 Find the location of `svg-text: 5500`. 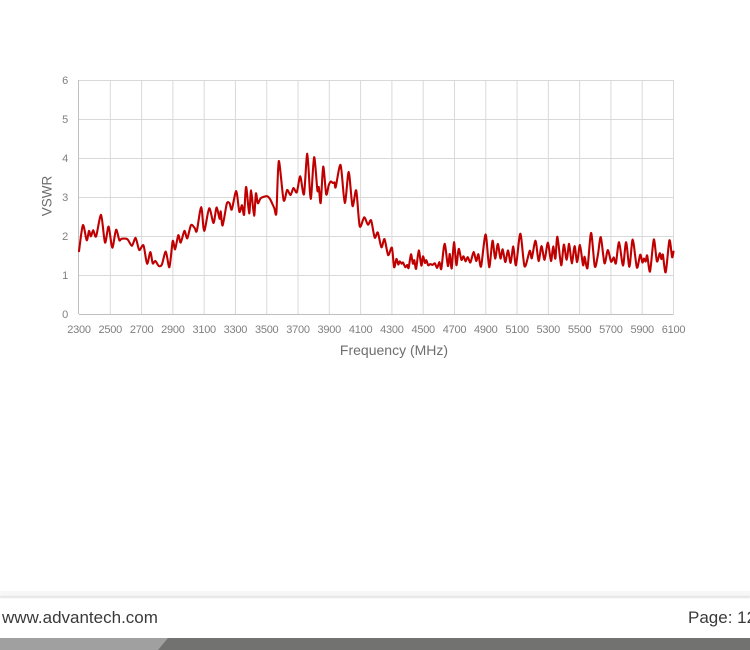

svg-text: 5500 is located at coordinates (580, 330).